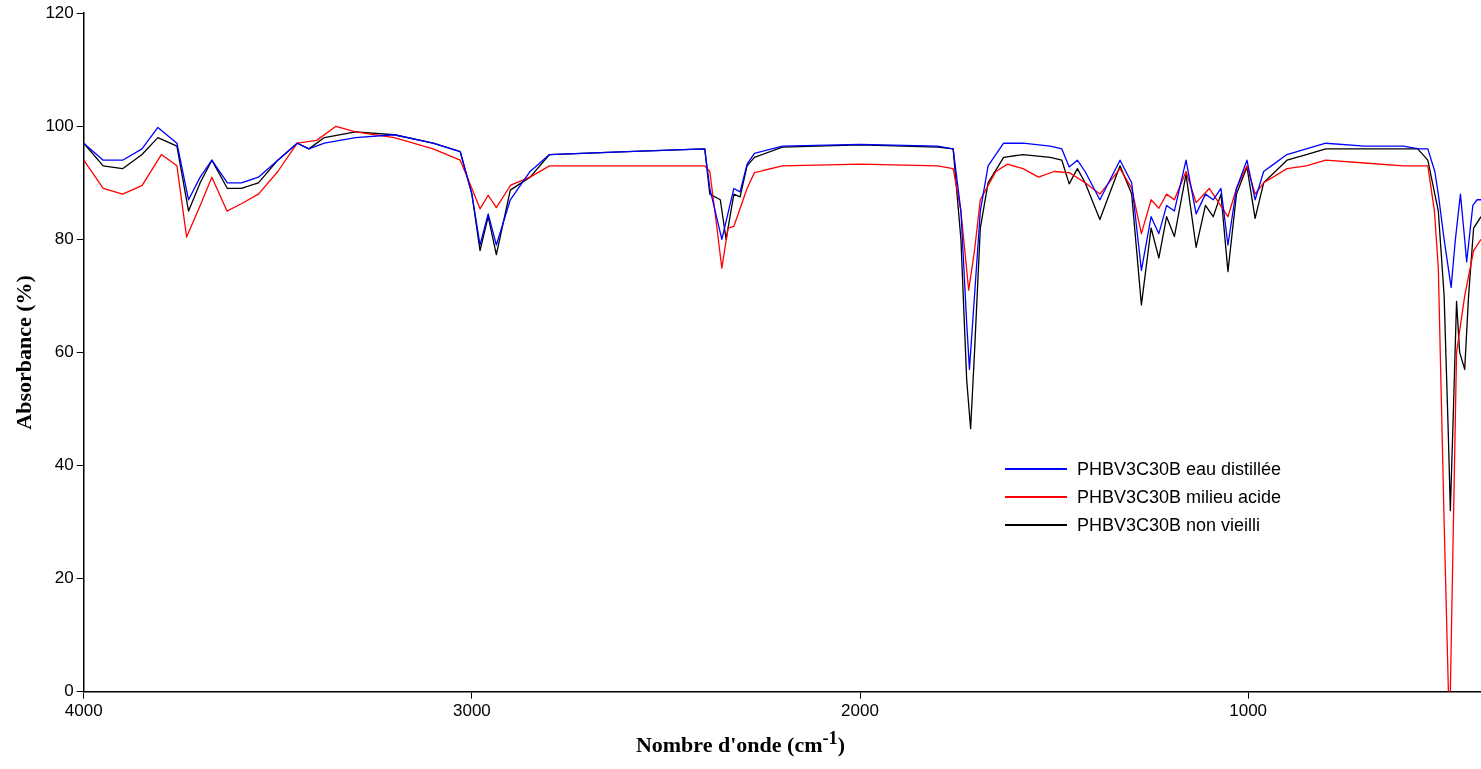 This screenshot has height=769, width=1481. Describe the element at coordinates (740, 743) in the screenshot. I see `x-axis-title: Nombre d'onde (cm$^{-1}$)` at that location.